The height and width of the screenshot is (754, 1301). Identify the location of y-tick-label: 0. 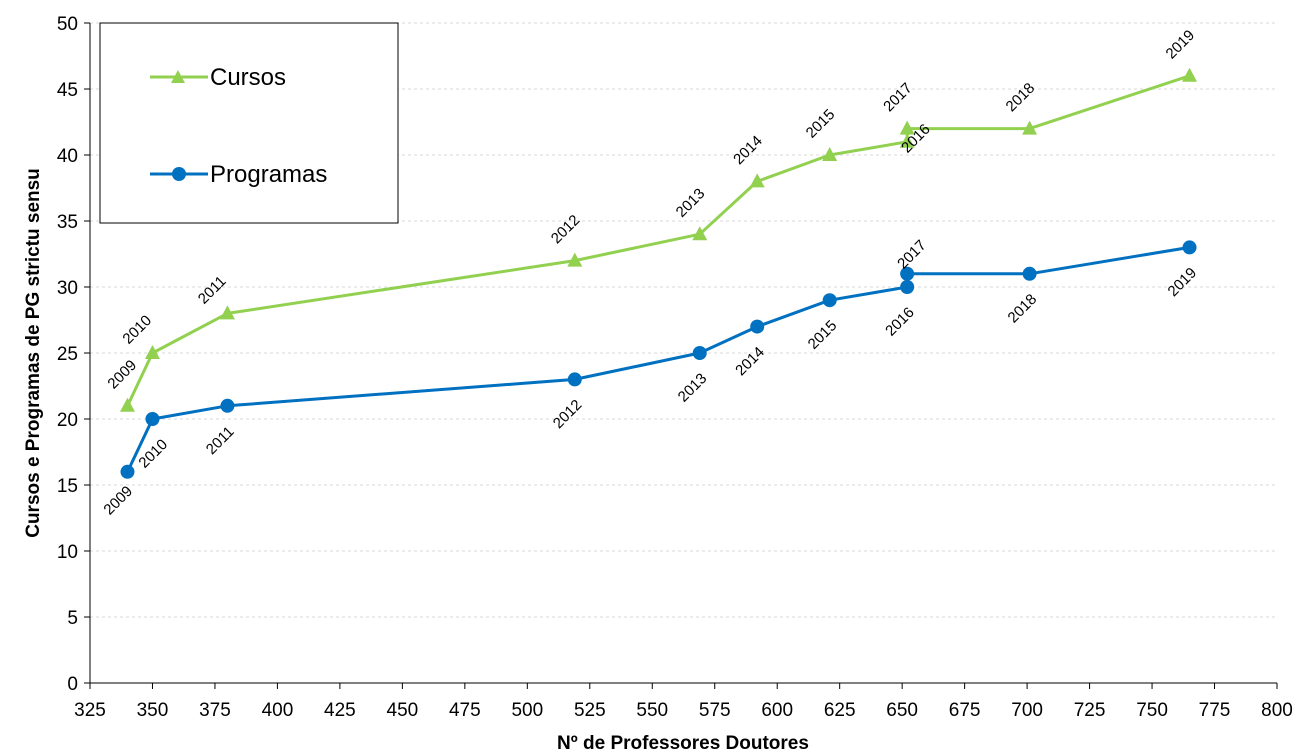
(72, 684).